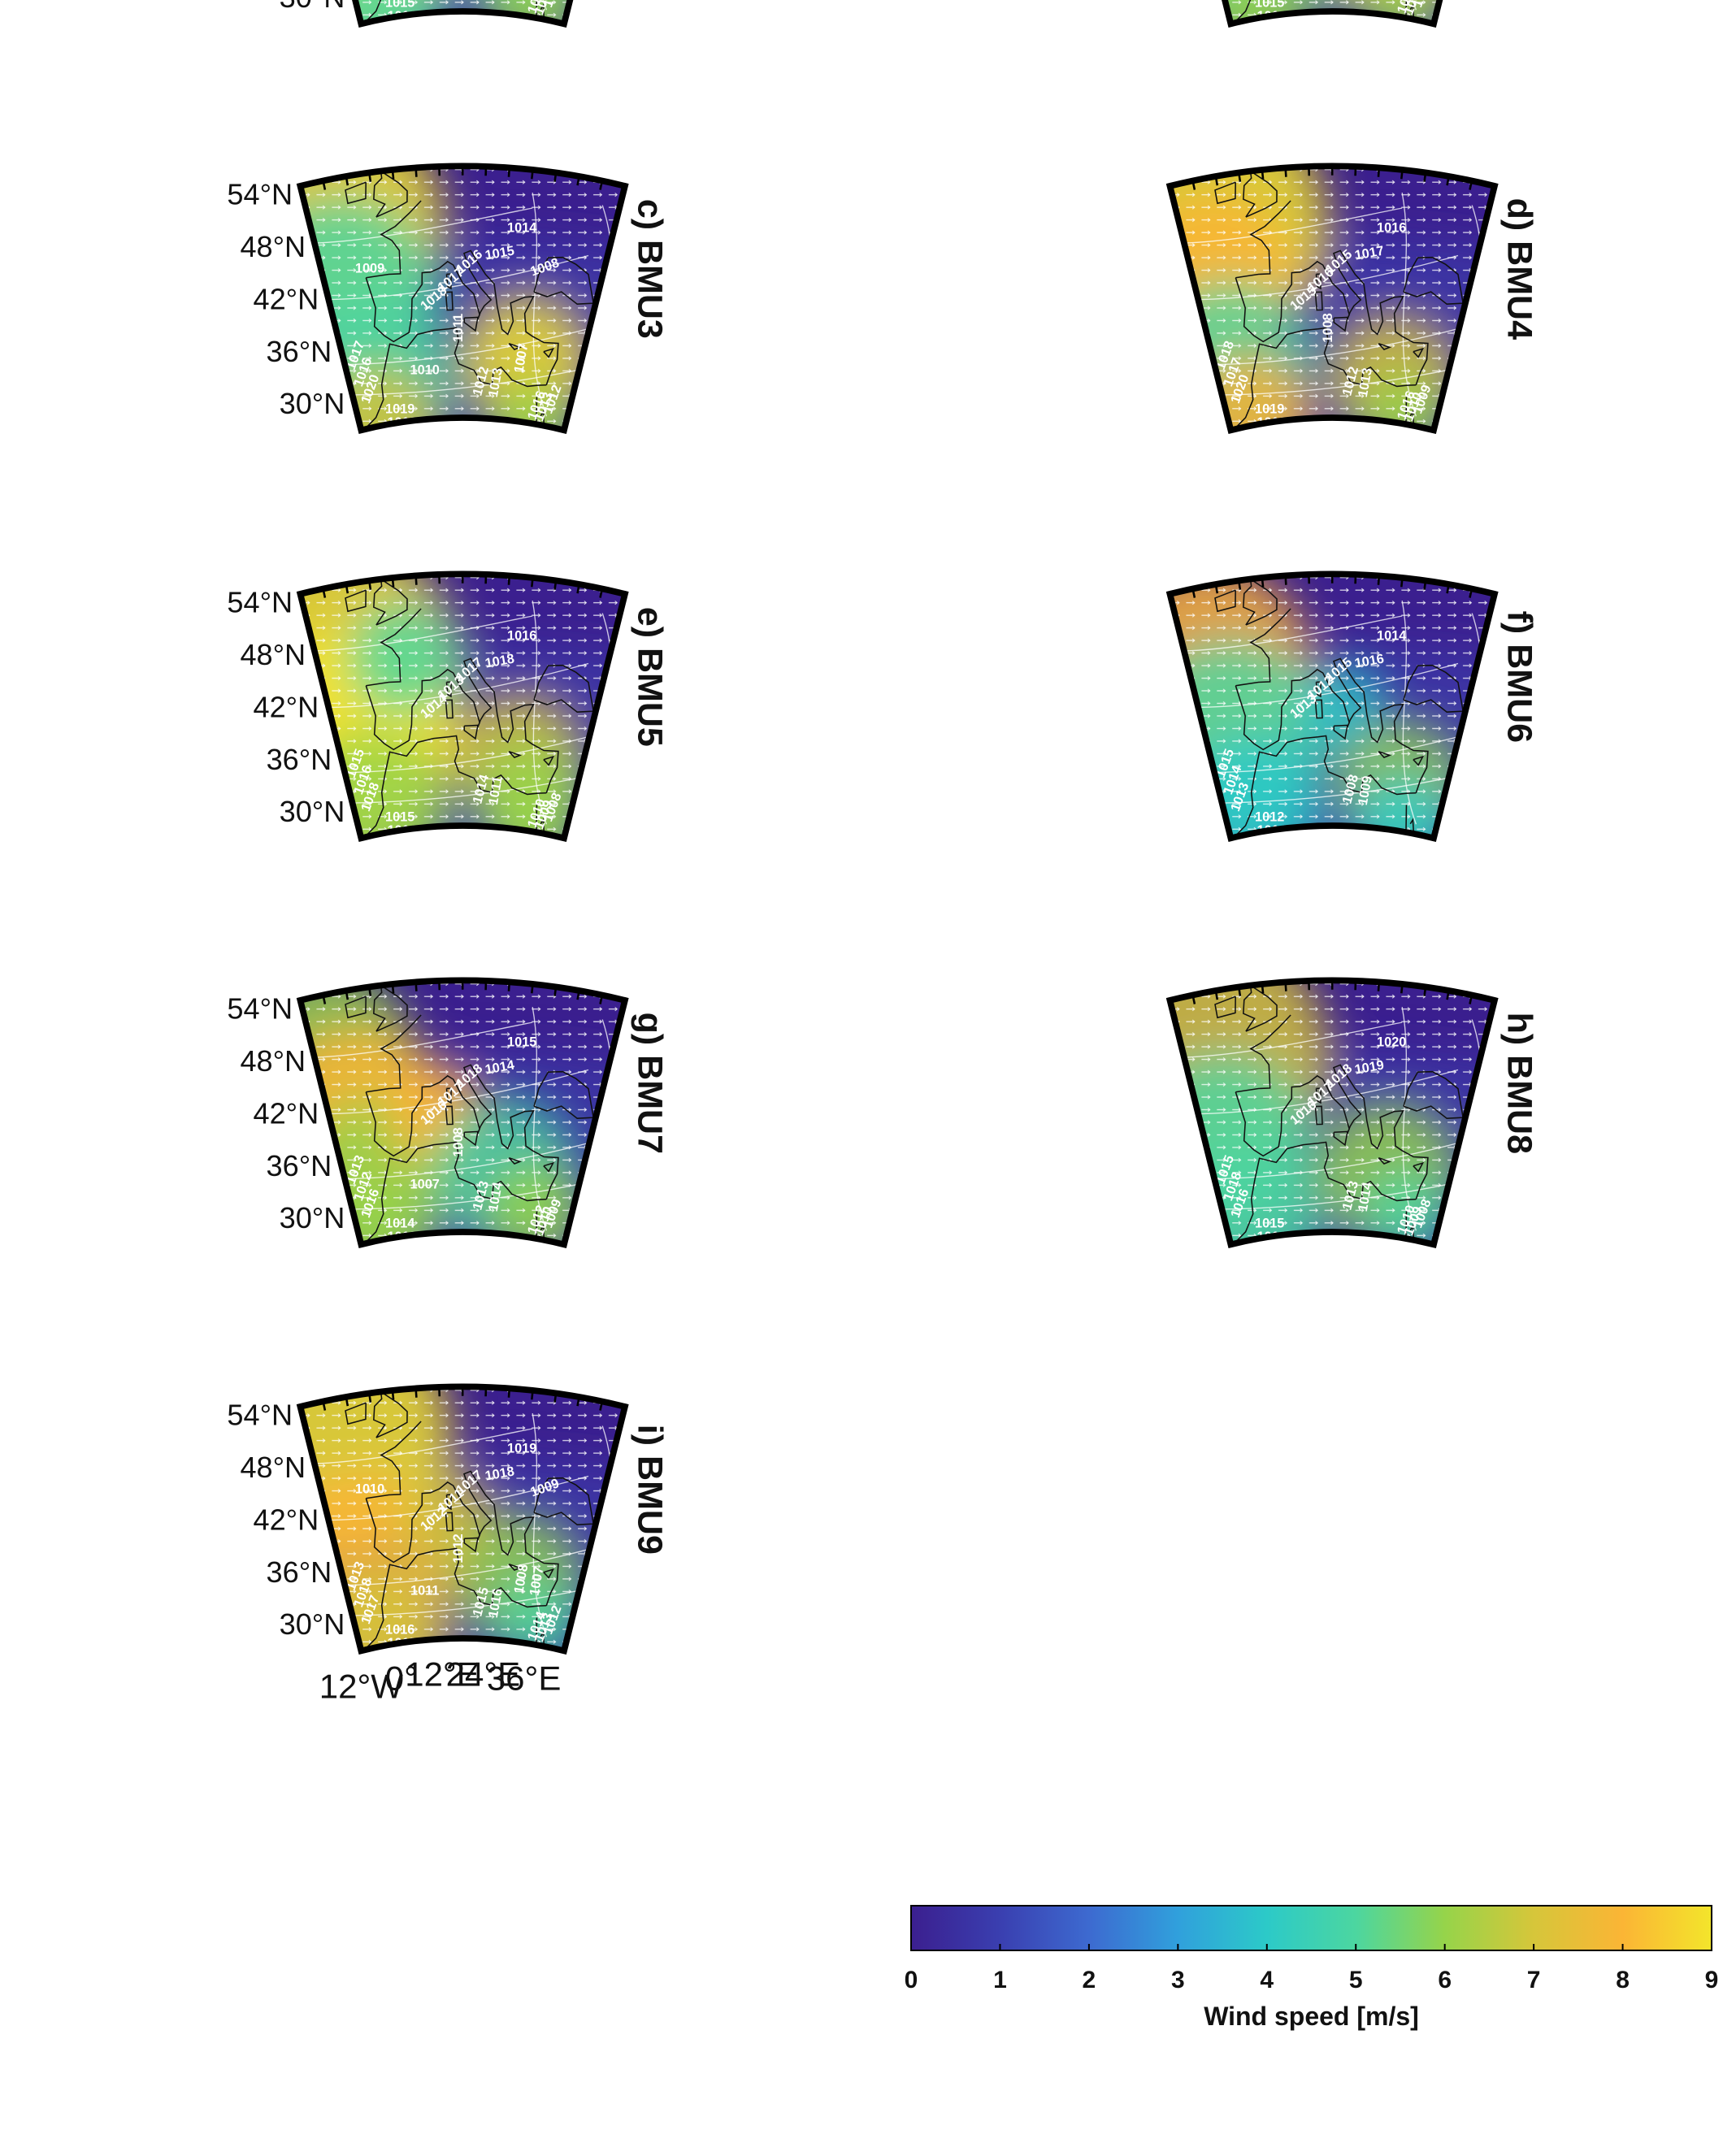 The height and width of the screenshot is (2156, 1736). I want to click on isobar-label: 1009, so click(369, 268).